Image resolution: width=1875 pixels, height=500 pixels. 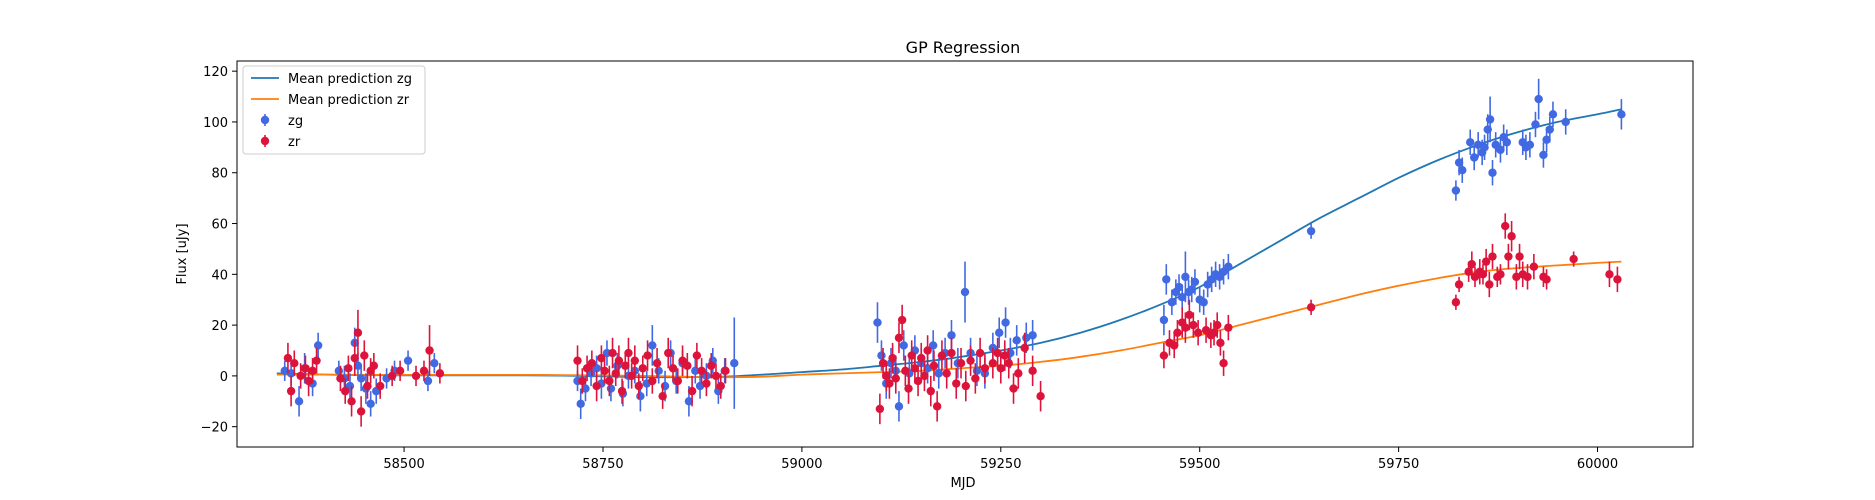 What do you see at coordinates (219, 250) in the screenshot?
I see `y-axis-ticks: −20 0 20 40 60 80 100 120` at bounding box center [219, 250].